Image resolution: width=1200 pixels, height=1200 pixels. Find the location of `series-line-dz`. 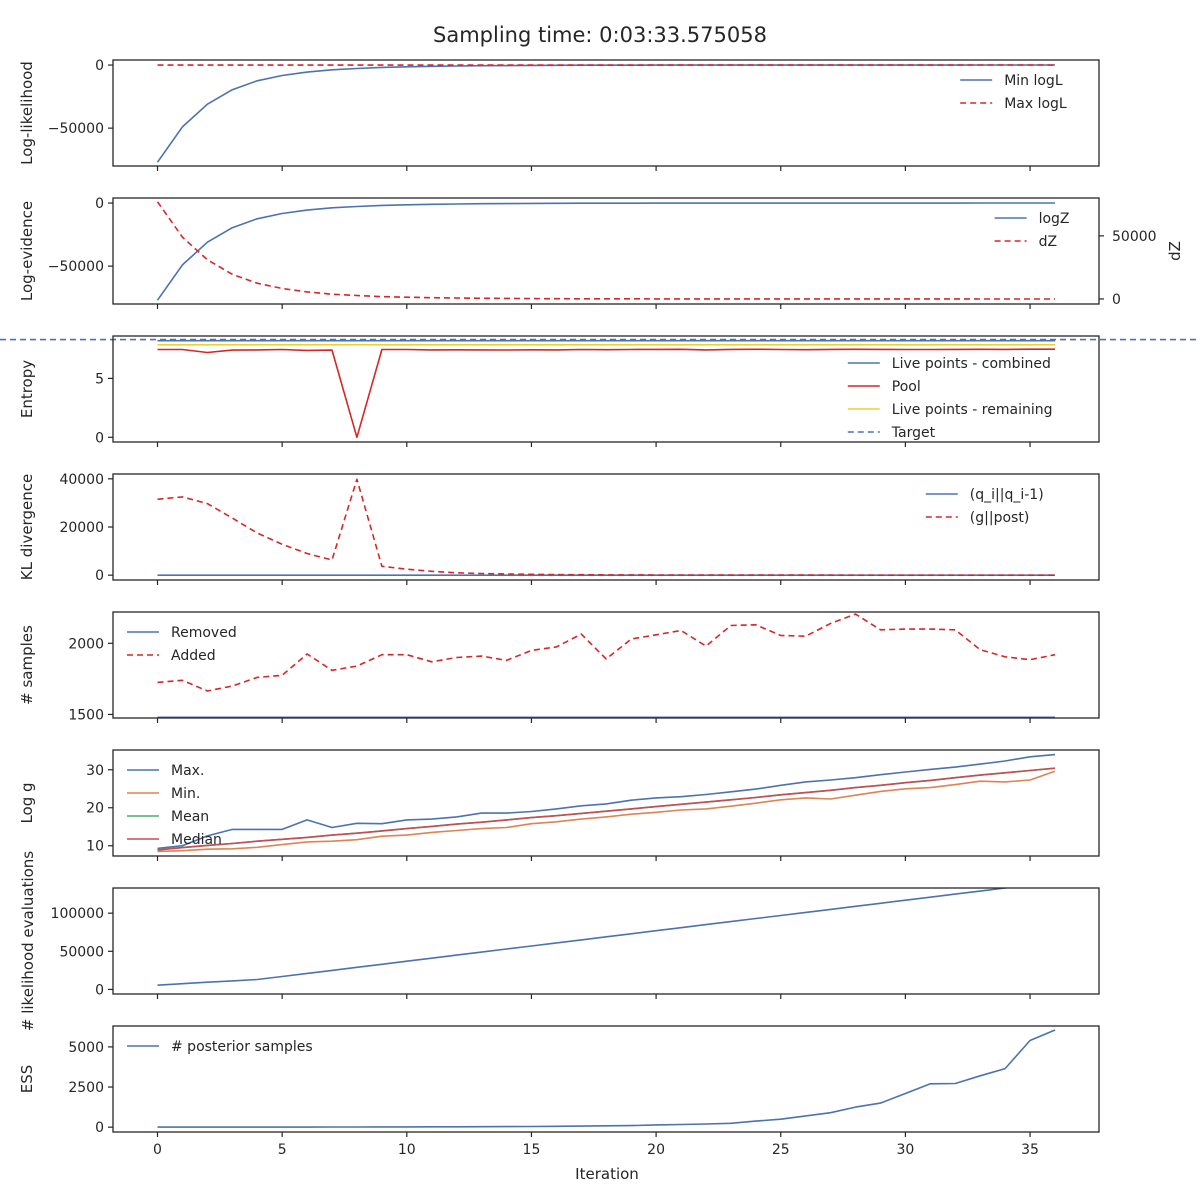

series-line-dz is located at coordinates (605, 250).